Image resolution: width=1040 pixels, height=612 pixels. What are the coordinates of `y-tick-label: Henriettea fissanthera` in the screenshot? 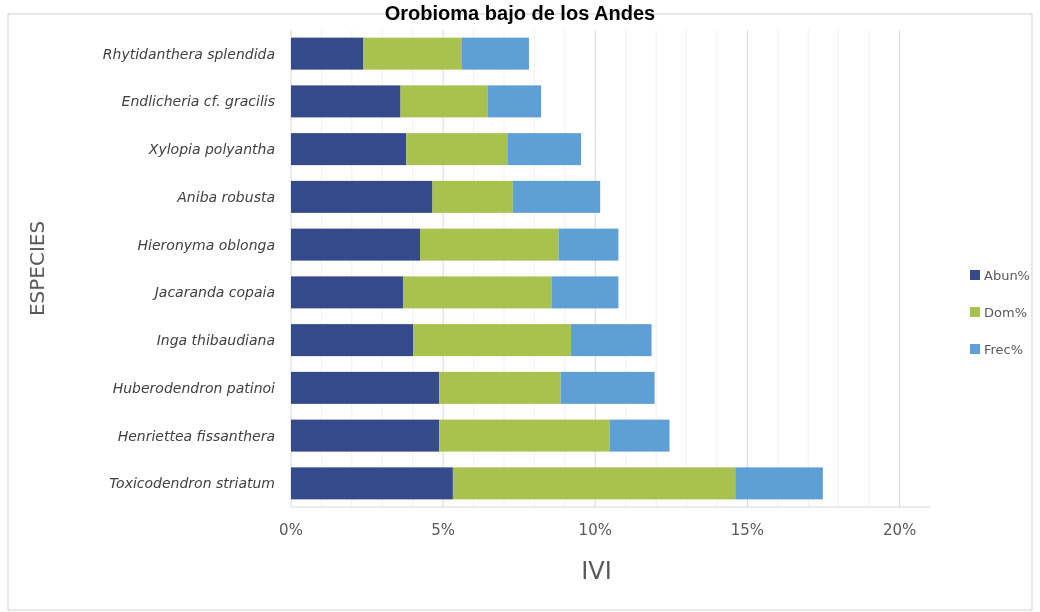 It's located at (196, 435).